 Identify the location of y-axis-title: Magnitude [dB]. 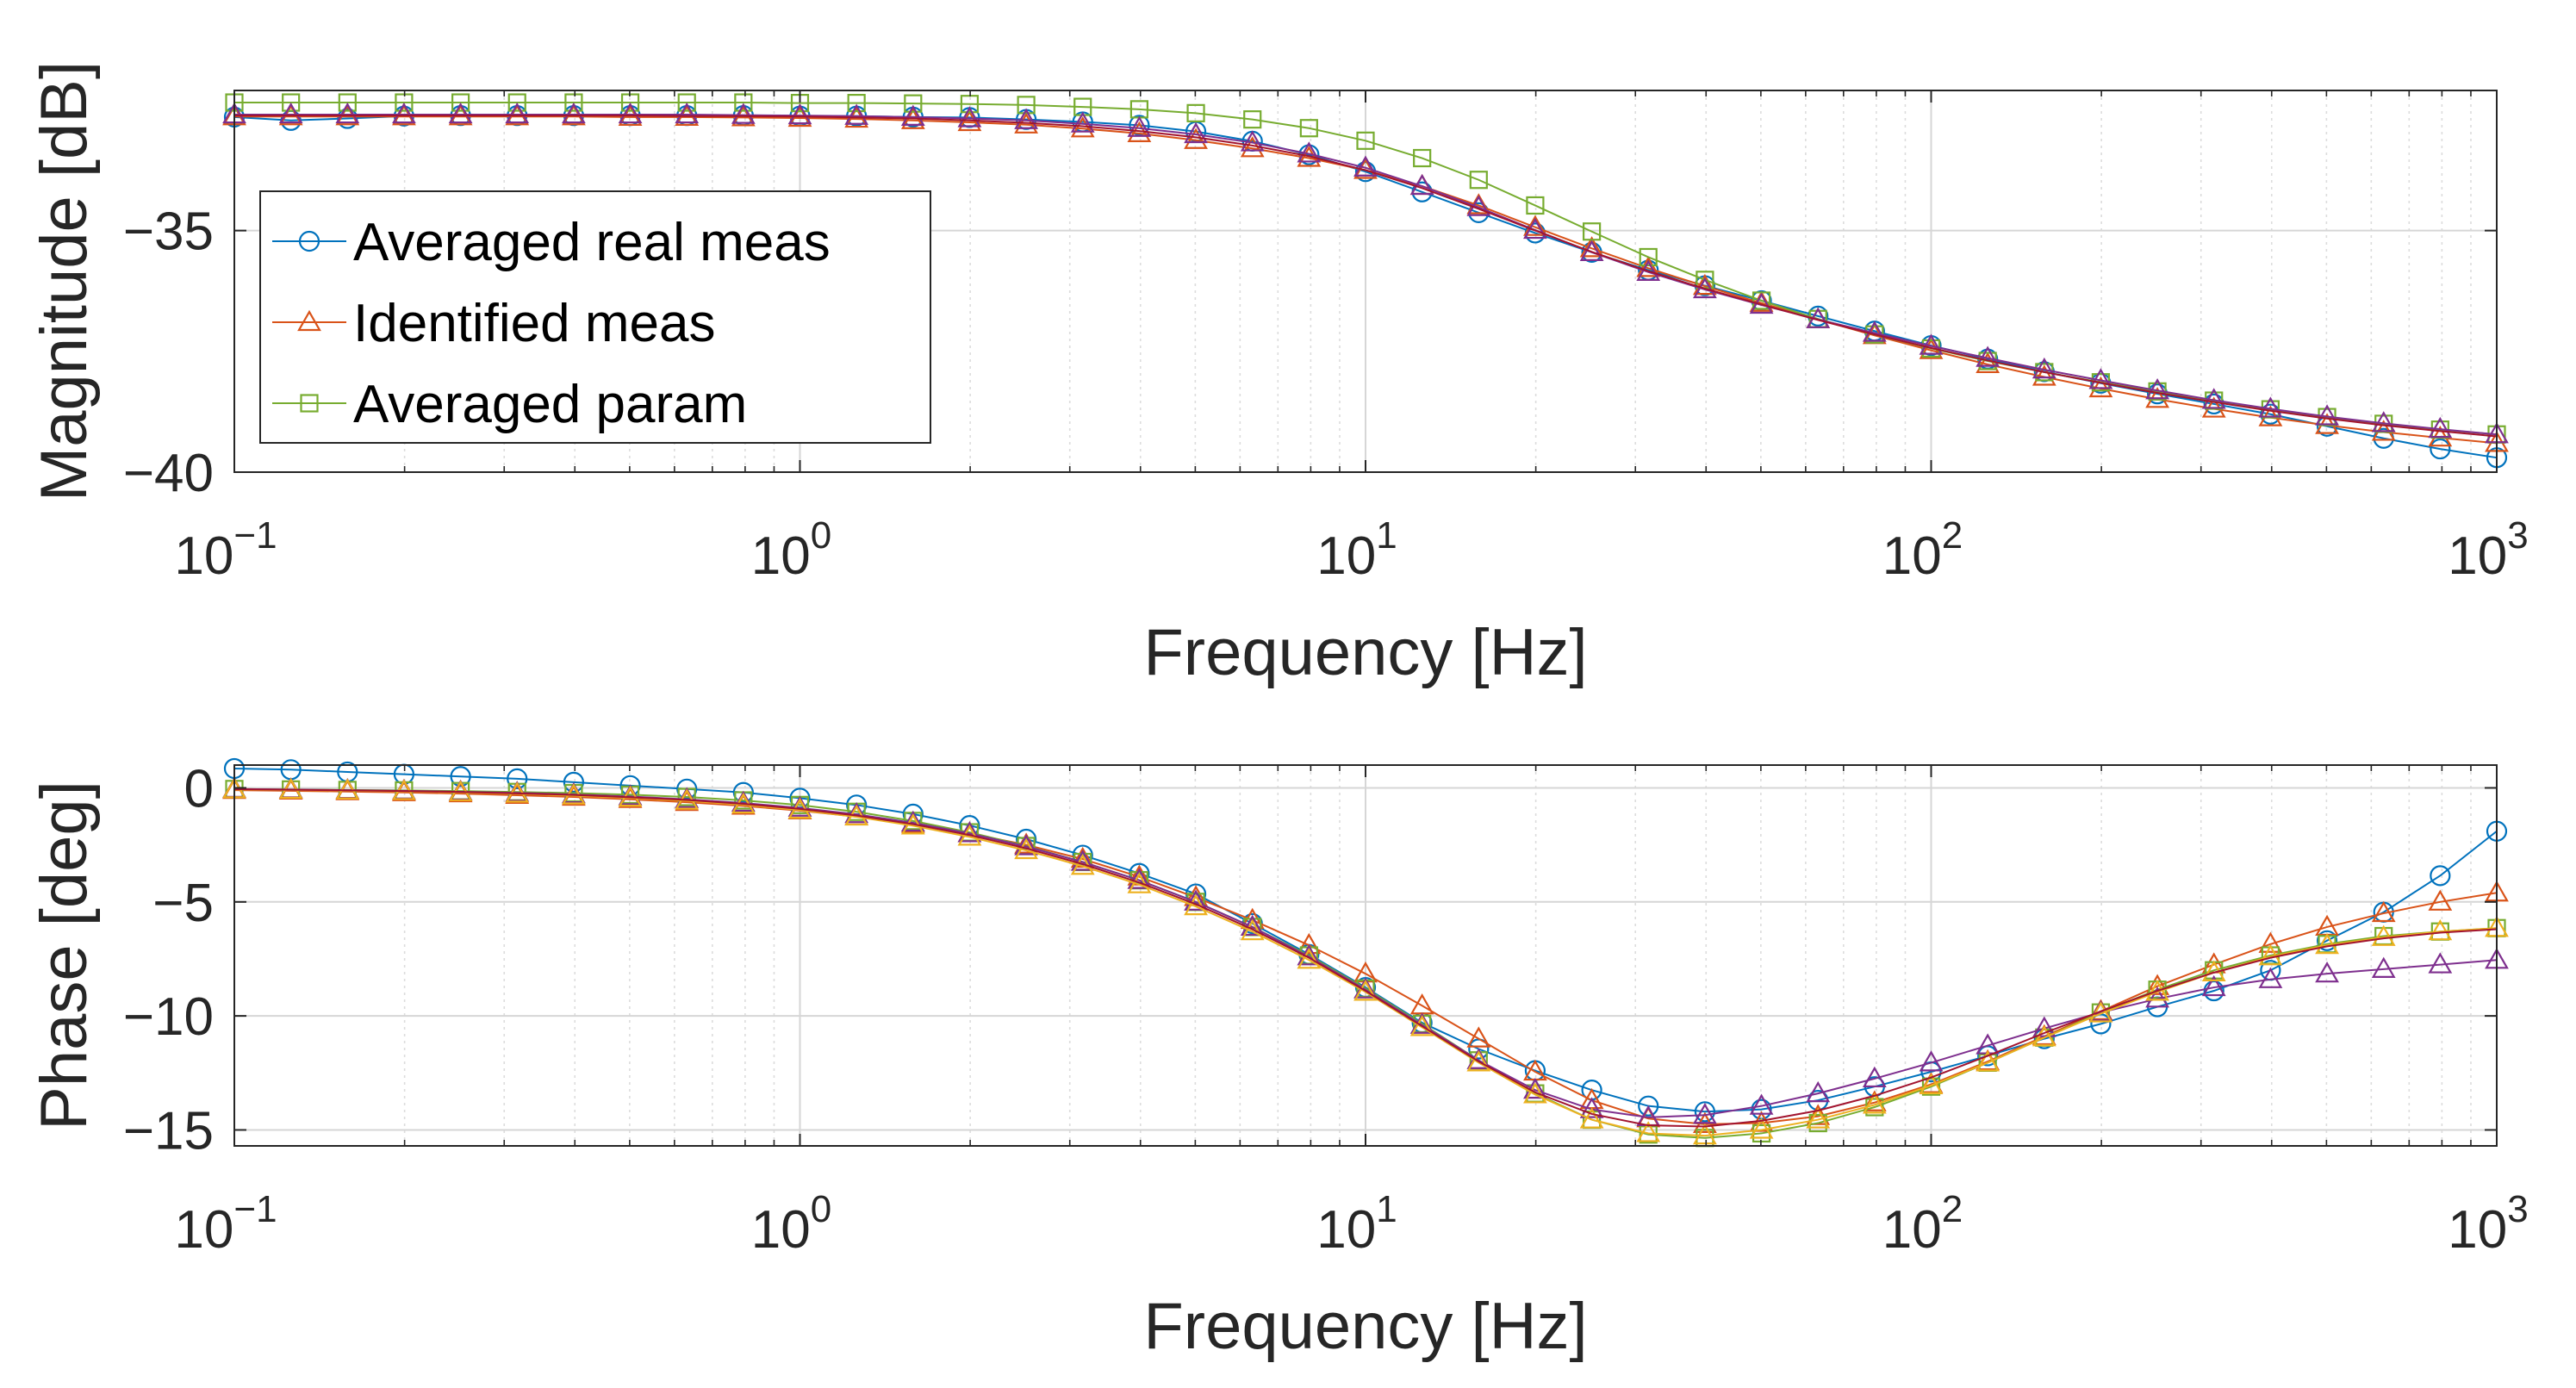
(64, 281).